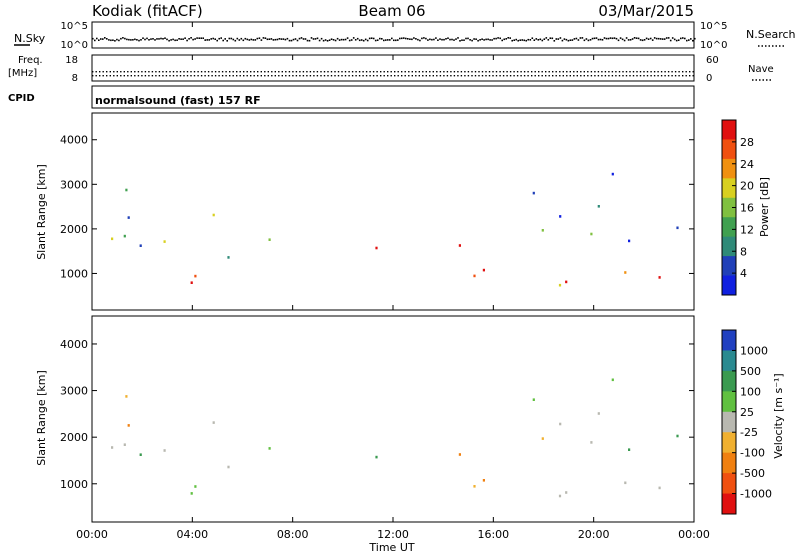  I want to click on nsearch-tick-bottom: 10^0, so click(713, 45).